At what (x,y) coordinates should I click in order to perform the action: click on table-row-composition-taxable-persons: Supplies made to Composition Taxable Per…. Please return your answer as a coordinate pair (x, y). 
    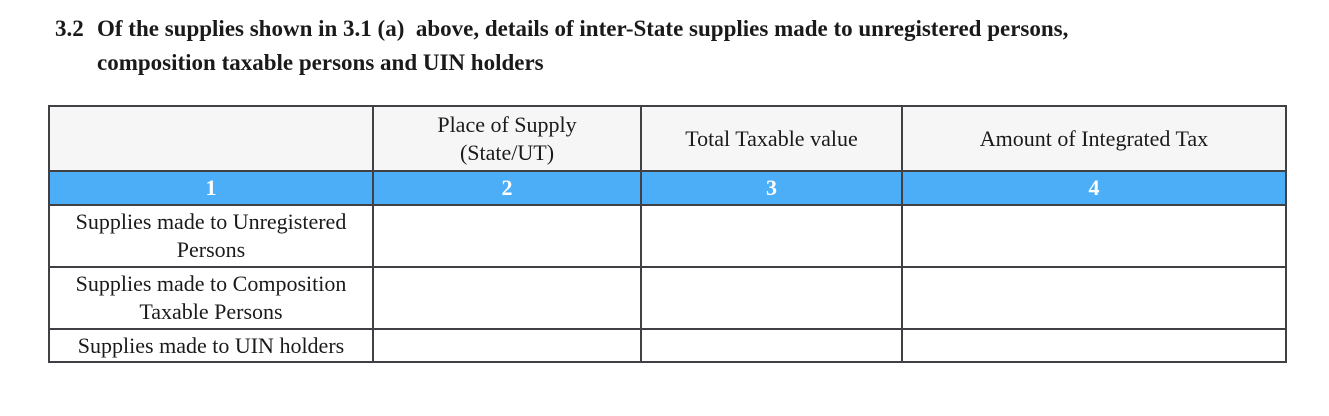
    Looking at the image, I should click on (667, 298).